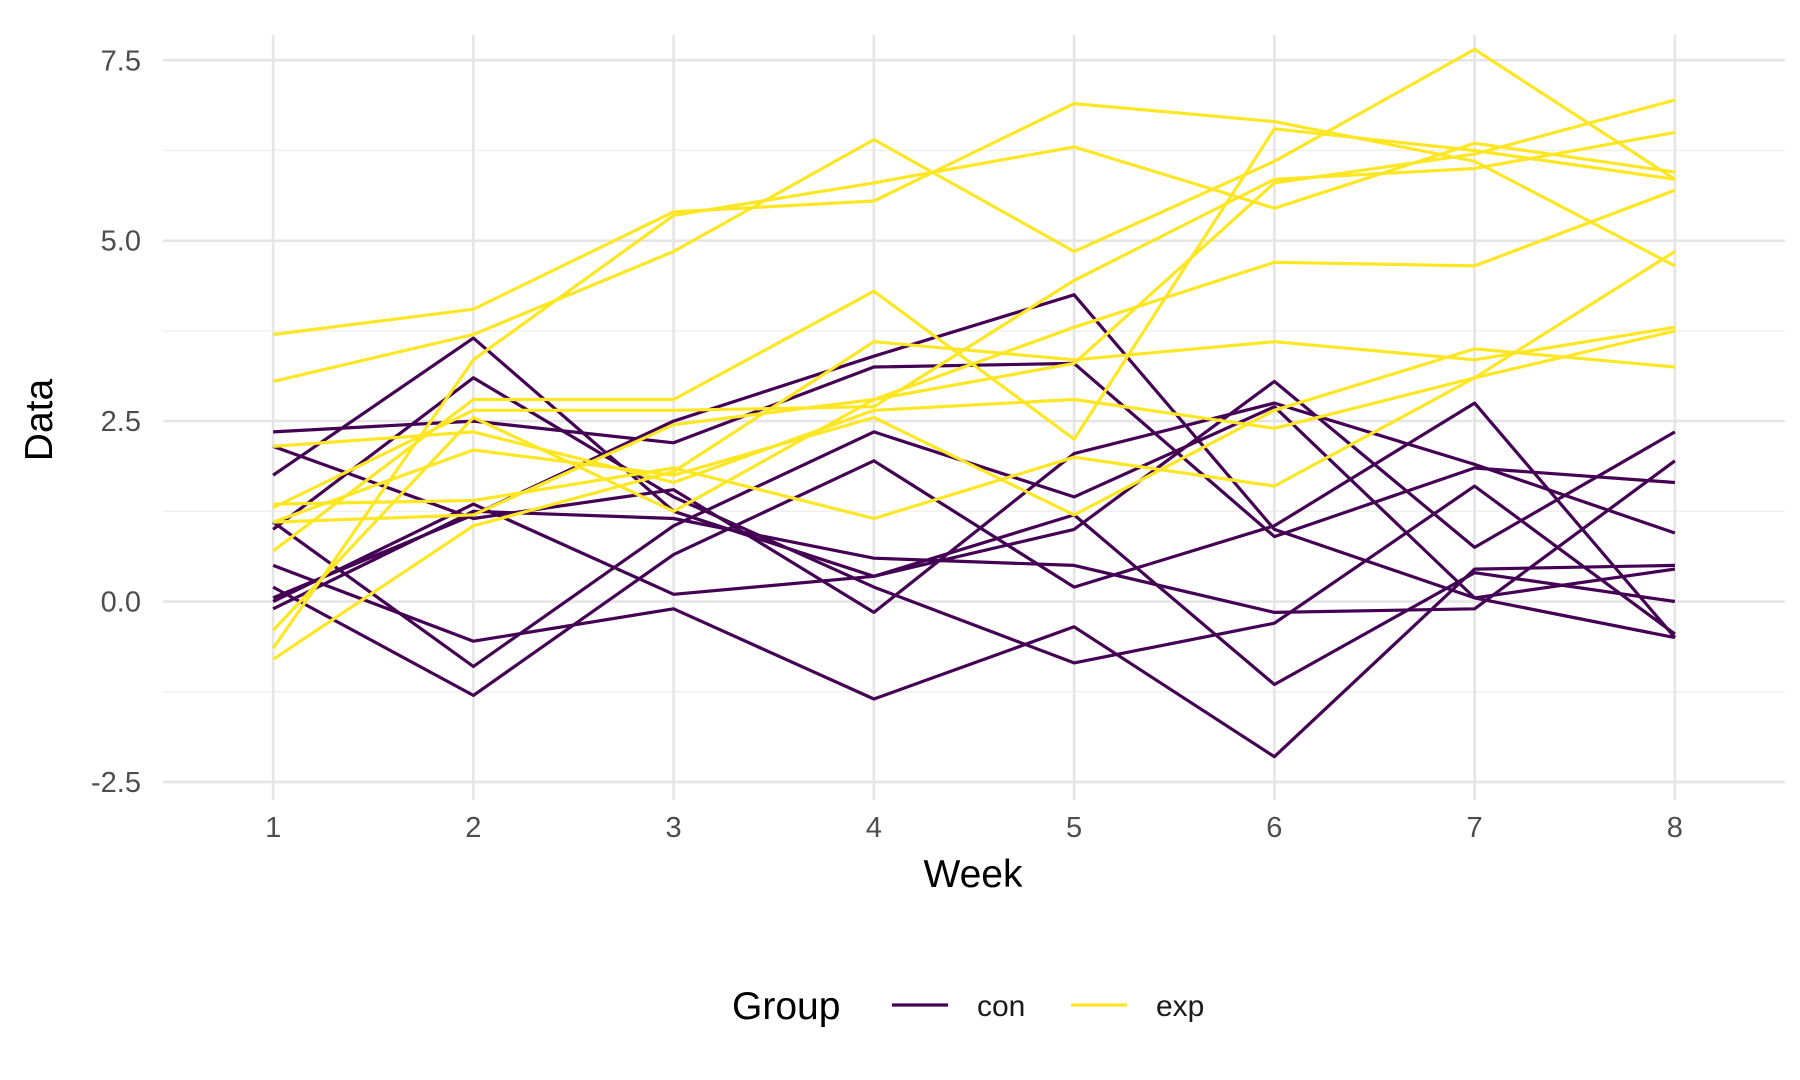 The width and height of the screenshot is (1800, 1080). Describe the element at coordinates (121, 61) in the screenshot. I see `y-tick-label: 7.5` at that location.